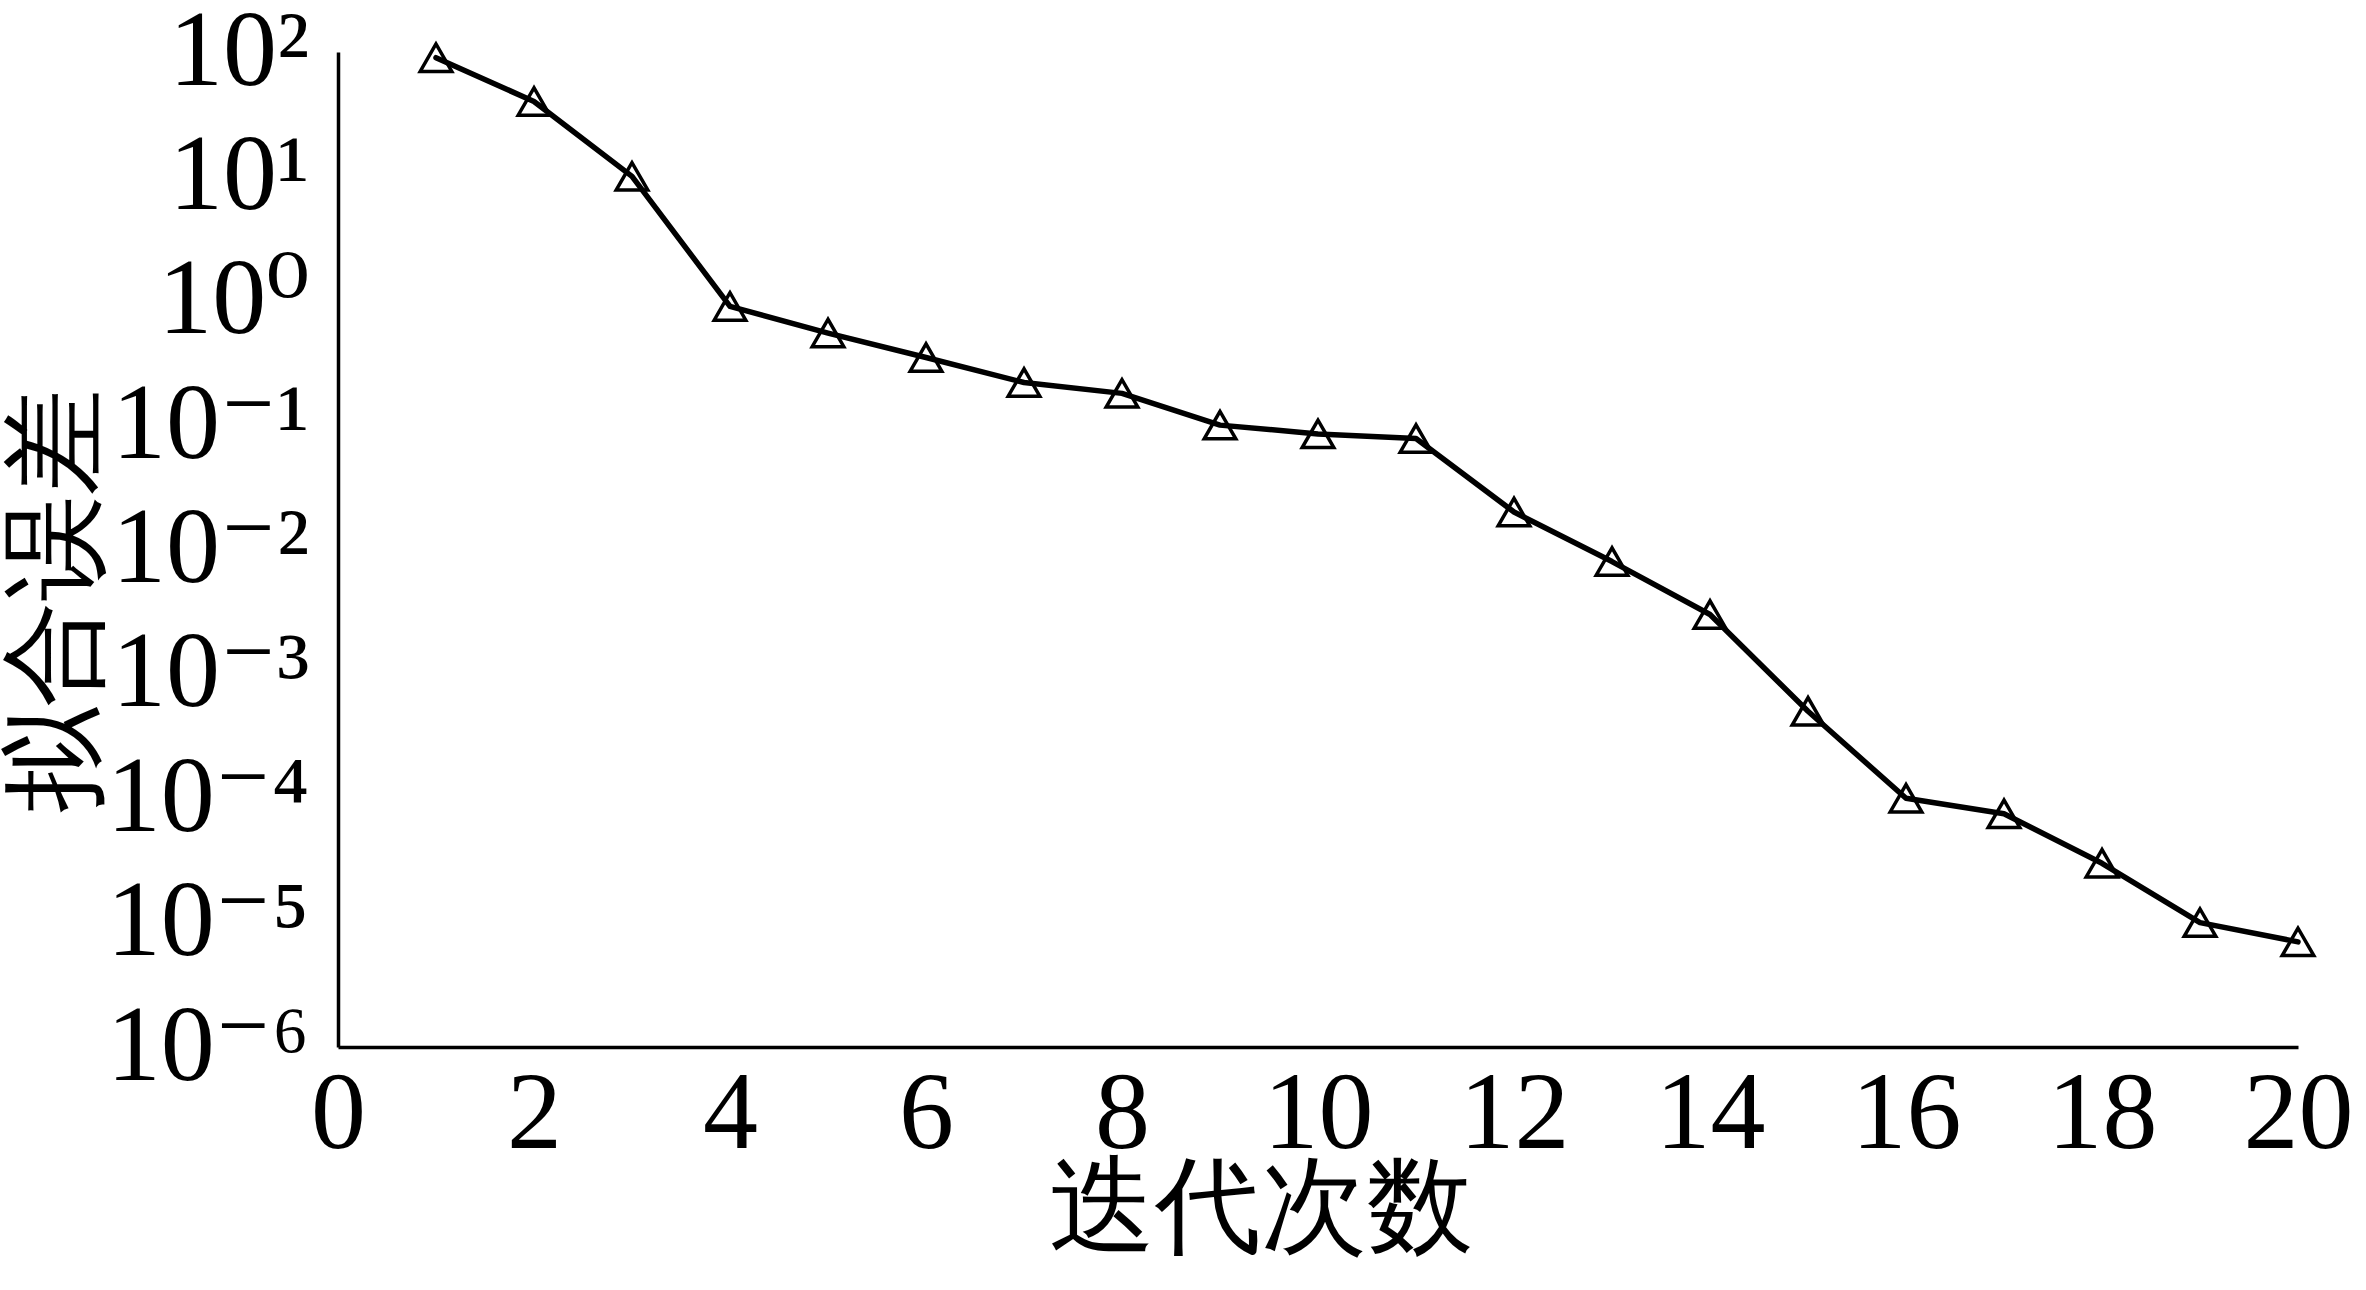  I want to click on x-tick-label: 16, so click(1906, 1110).